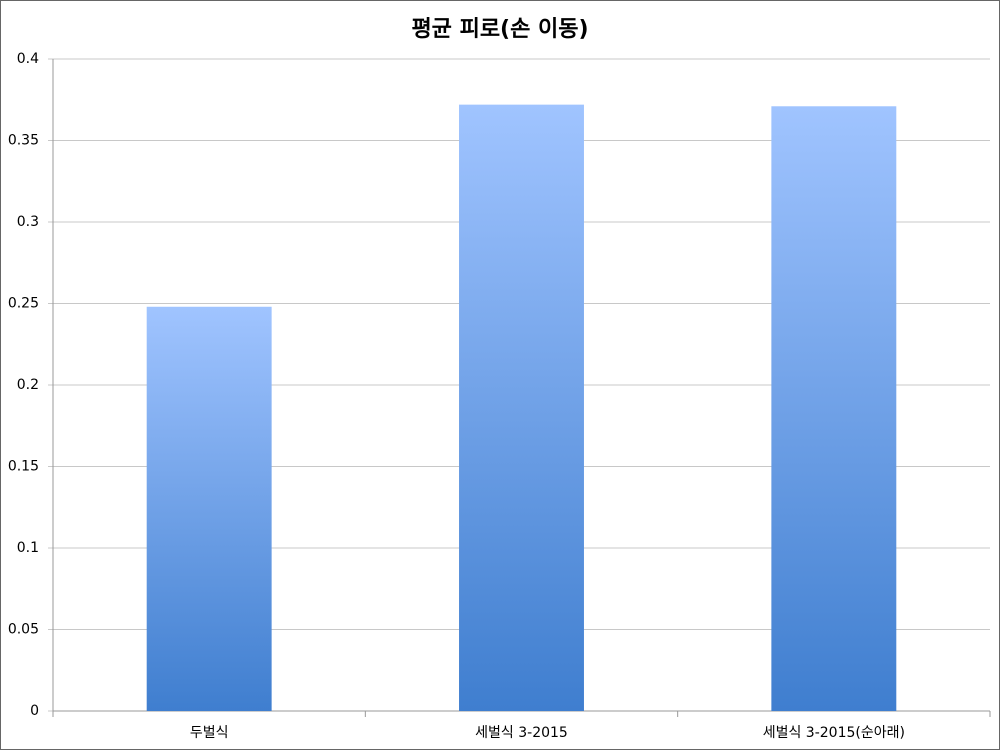 Image resolution: width=1000 pixels, height=750 pixels. What do you see at coordinates (209, 733) in the screenshot?
I see `x-tick-label: 두벌식` at bounding box center [209, 733].